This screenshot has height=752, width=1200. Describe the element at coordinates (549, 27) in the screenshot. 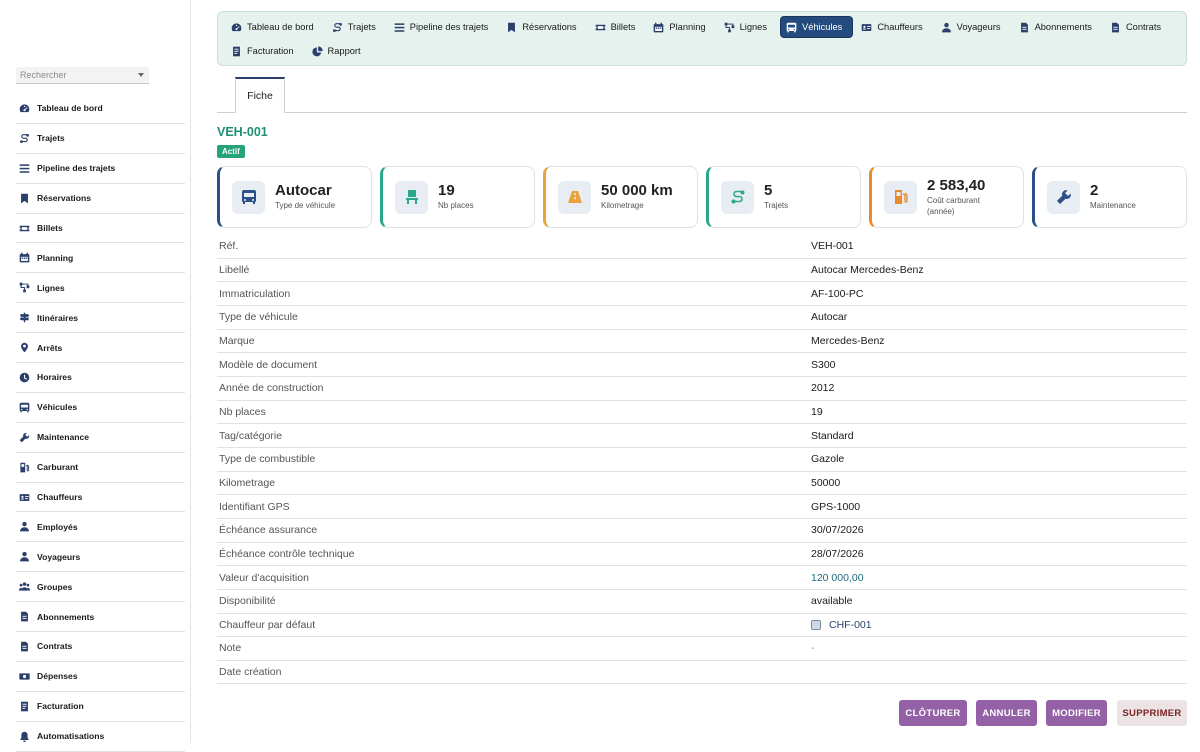

I see `nav-tab-label: Réservations` at that location.